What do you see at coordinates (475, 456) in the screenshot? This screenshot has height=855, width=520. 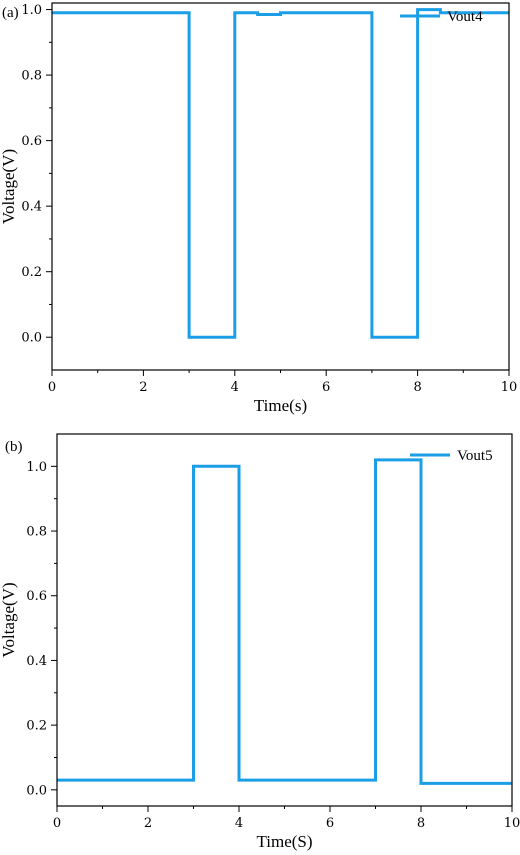 I see `legend-label: Vout5` at bounding box center [475, 456].